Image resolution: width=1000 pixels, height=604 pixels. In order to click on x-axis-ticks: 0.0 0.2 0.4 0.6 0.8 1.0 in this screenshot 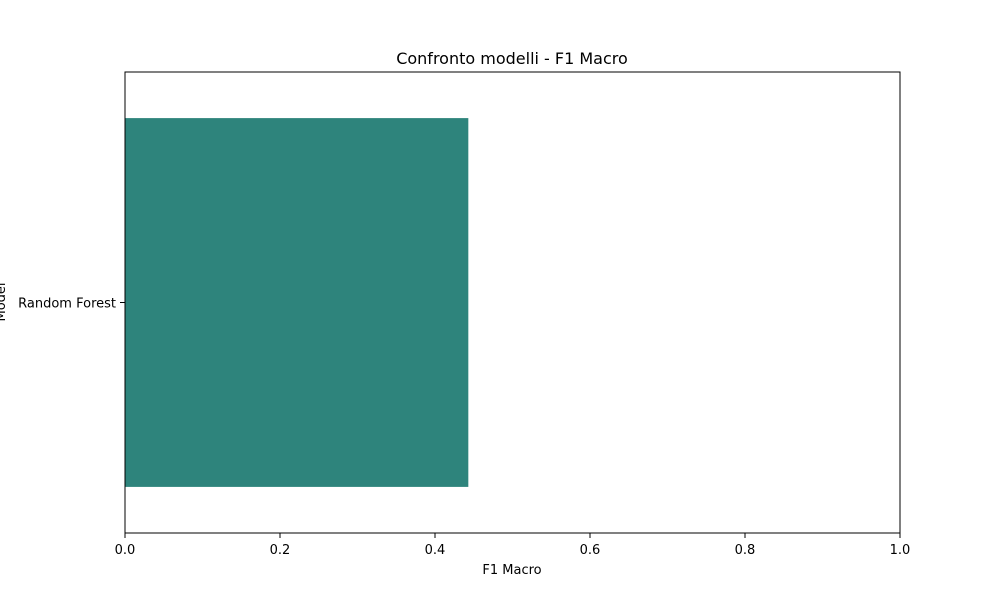, I will do `click(513, 545)`.